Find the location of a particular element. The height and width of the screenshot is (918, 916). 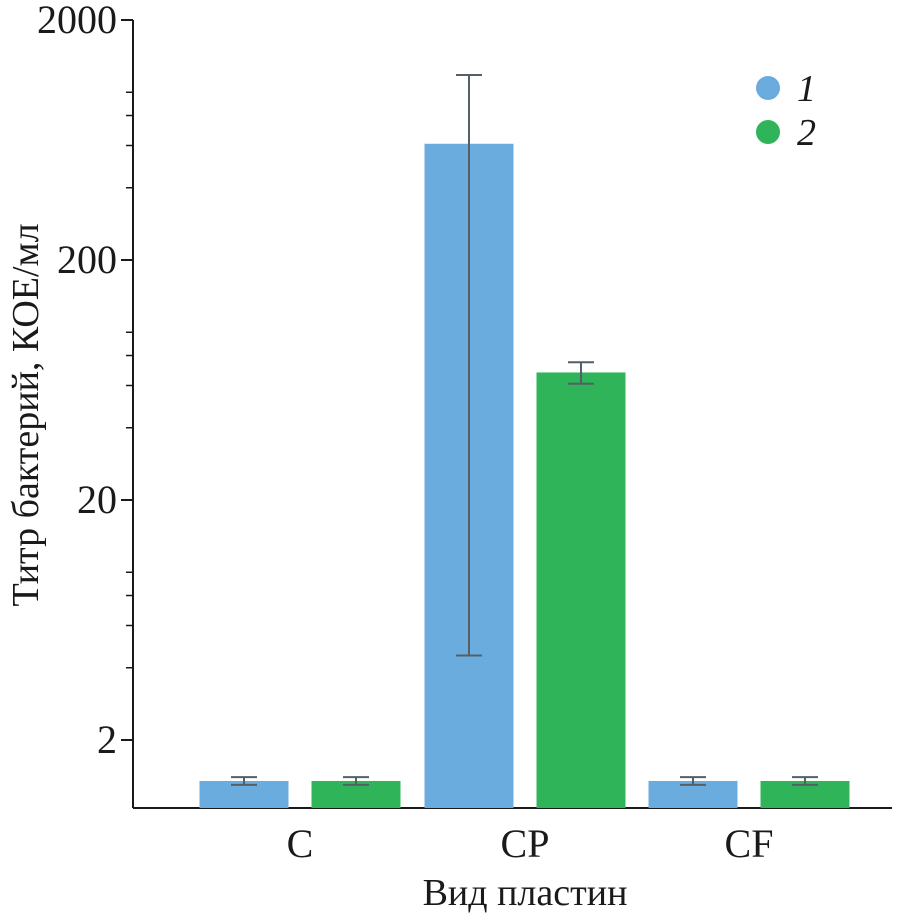

y-tick-label: 200 is located at coordinates (87, 259).